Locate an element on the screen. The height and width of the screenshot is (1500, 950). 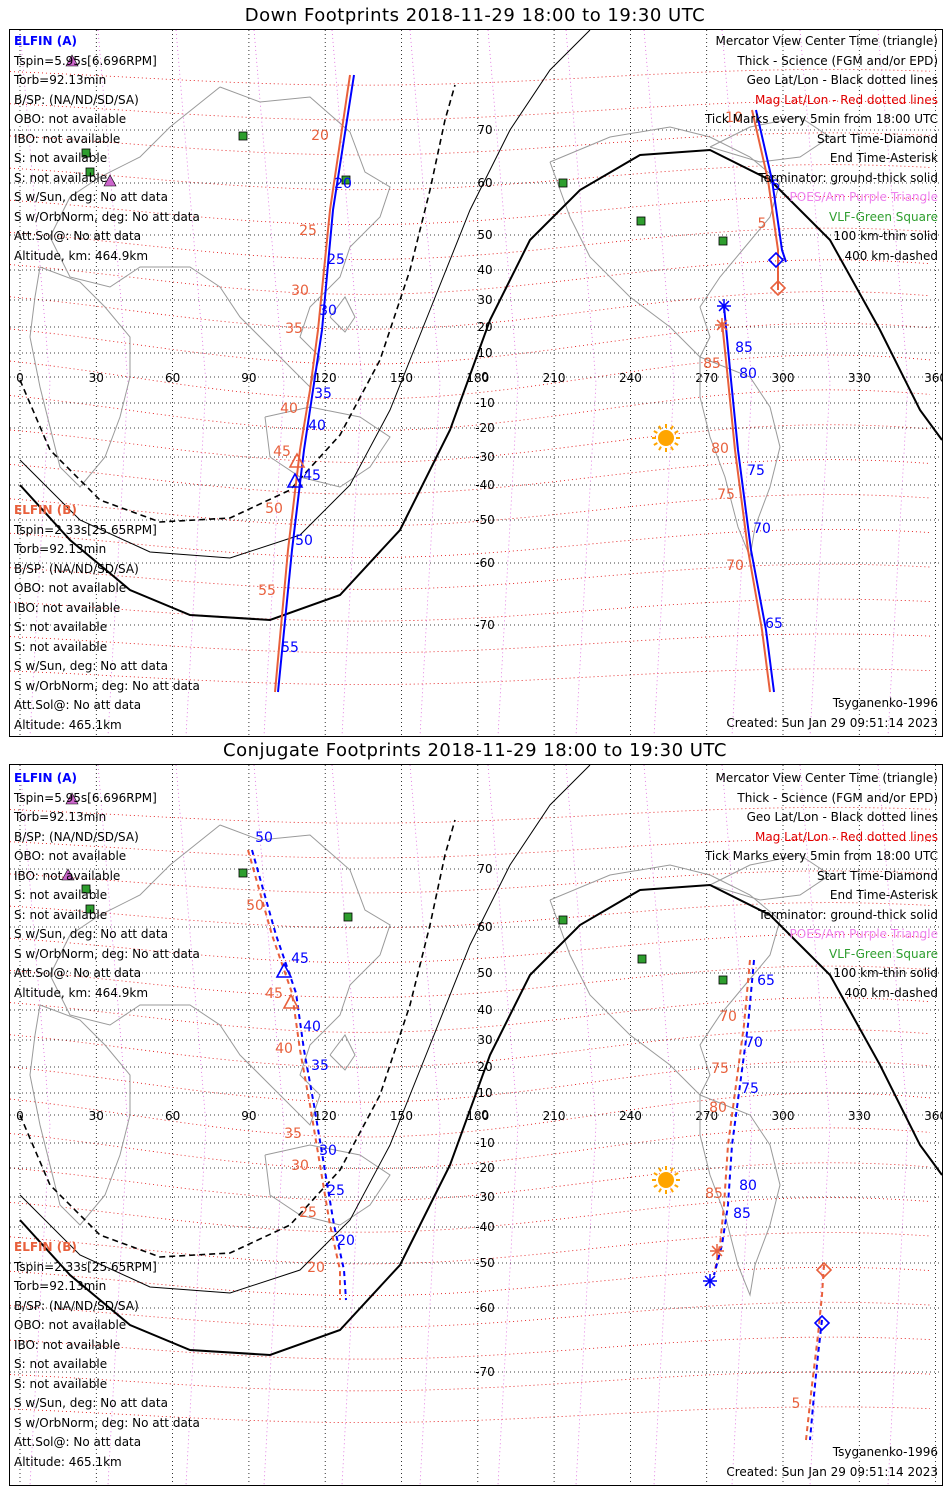
lat-tick-label: -40 is located at coordinates (485, 485).